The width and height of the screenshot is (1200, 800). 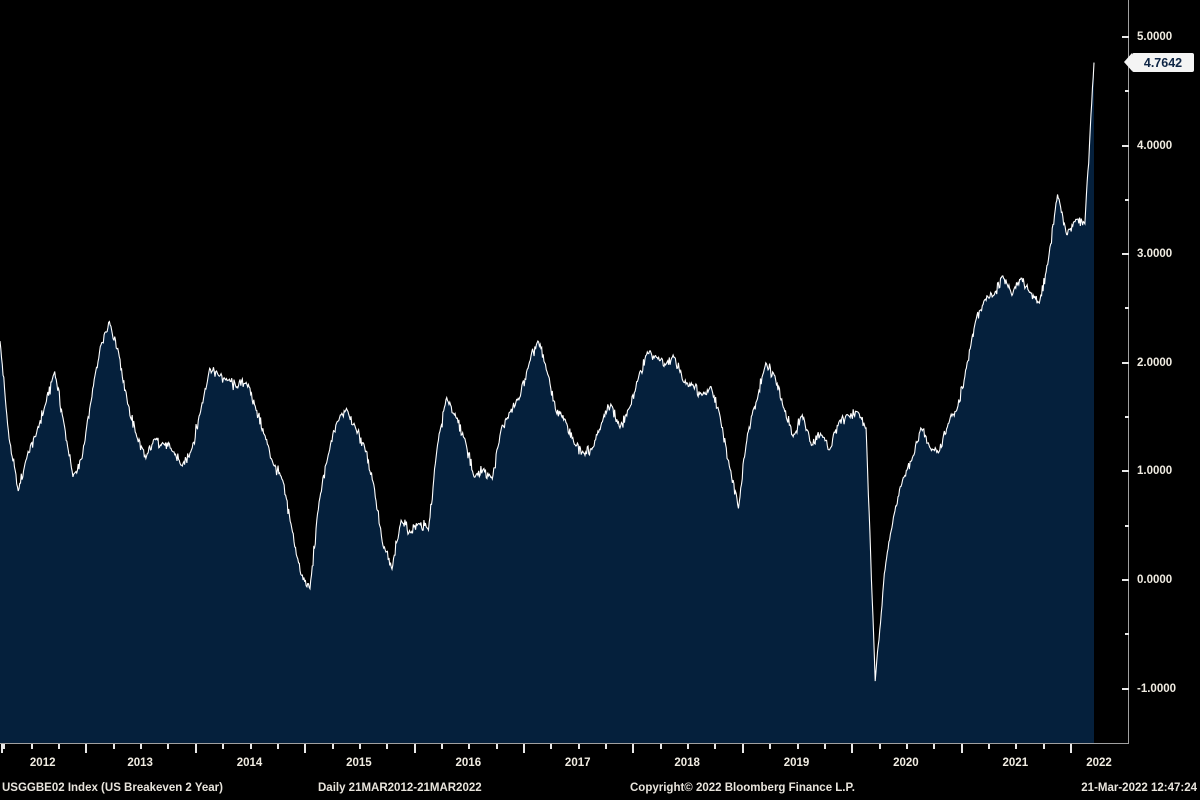 What do you see at coordinates (1155, 580) in the screenshot?
I see `y-axis-tick-label: 0.0000` at bounding box center [1155, 580].